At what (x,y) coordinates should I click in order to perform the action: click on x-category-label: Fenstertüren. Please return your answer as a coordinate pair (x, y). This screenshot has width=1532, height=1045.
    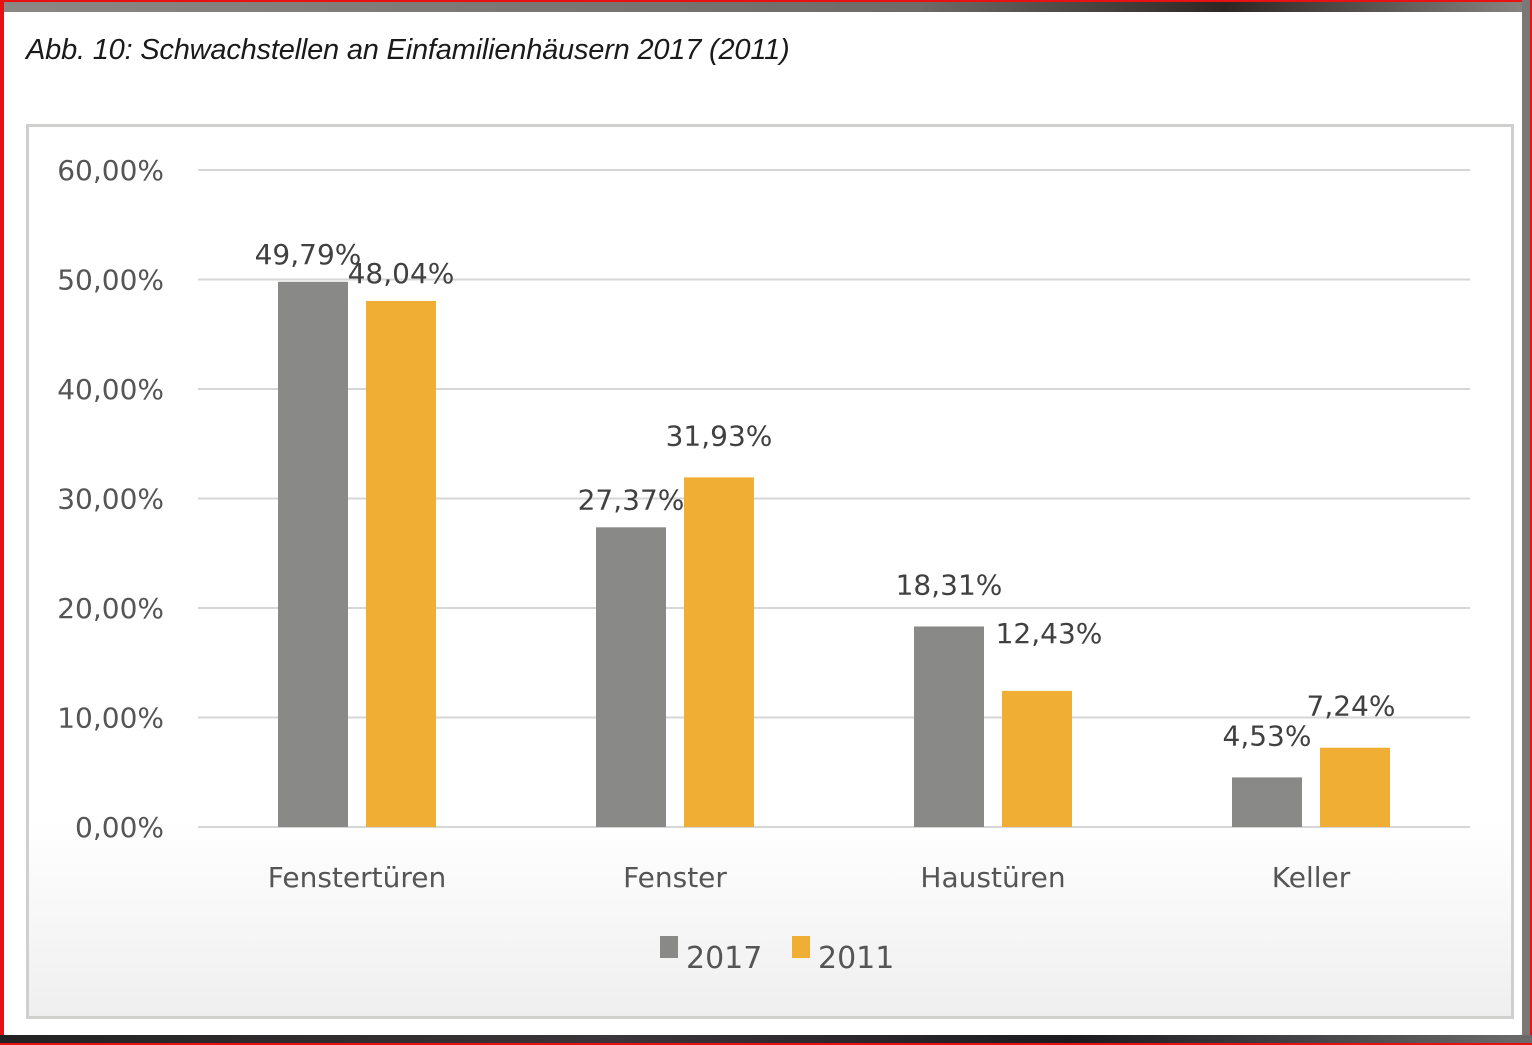
    Looking at the image, I should click on (357, 877).